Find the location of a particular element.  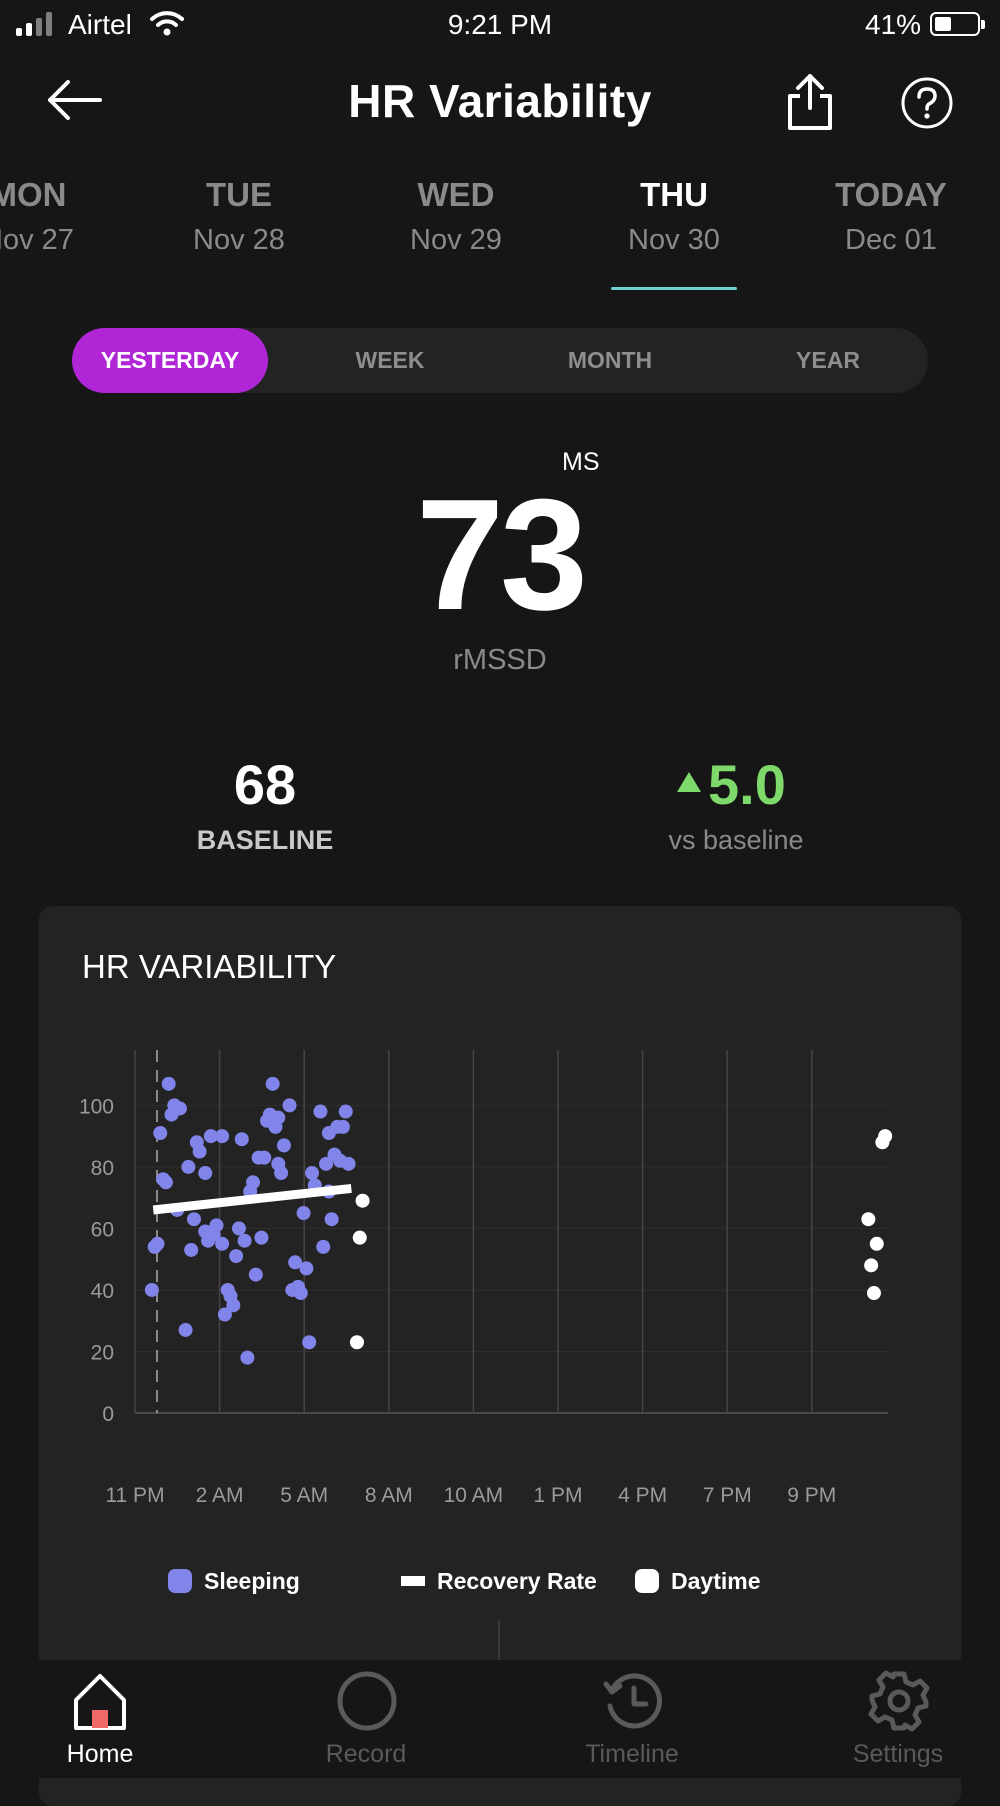

legend-label: Daytime is located at coordinates (716, 1581).